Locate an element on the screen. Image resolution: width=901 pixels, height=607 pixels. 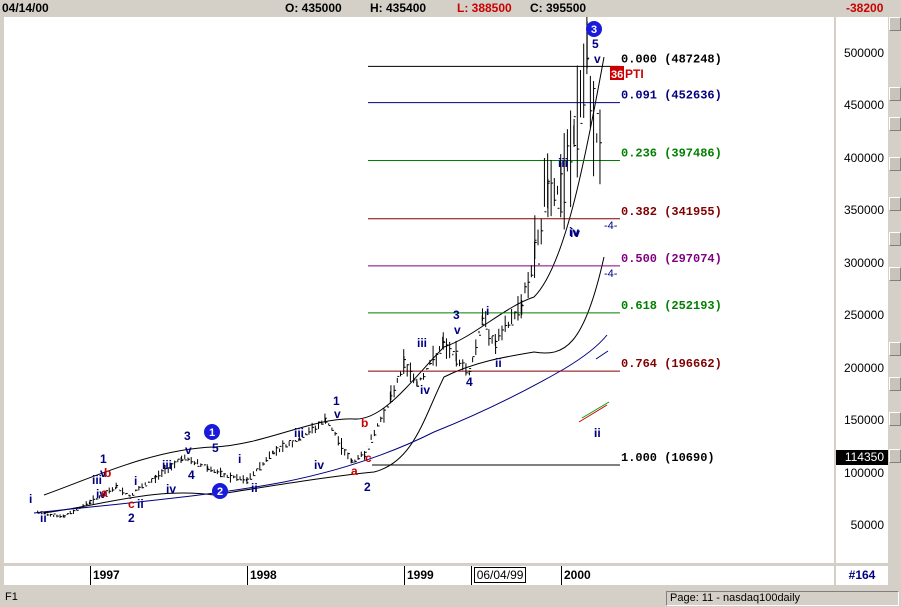
quote-change: -38200 is located at coordinates (865, 8).